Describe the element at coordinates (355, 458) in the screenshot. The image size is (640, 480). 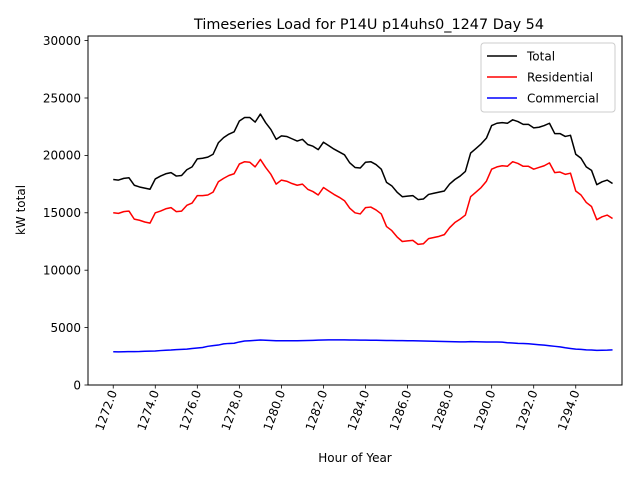
I see `x-axis-label: Hour of Year` at that location.